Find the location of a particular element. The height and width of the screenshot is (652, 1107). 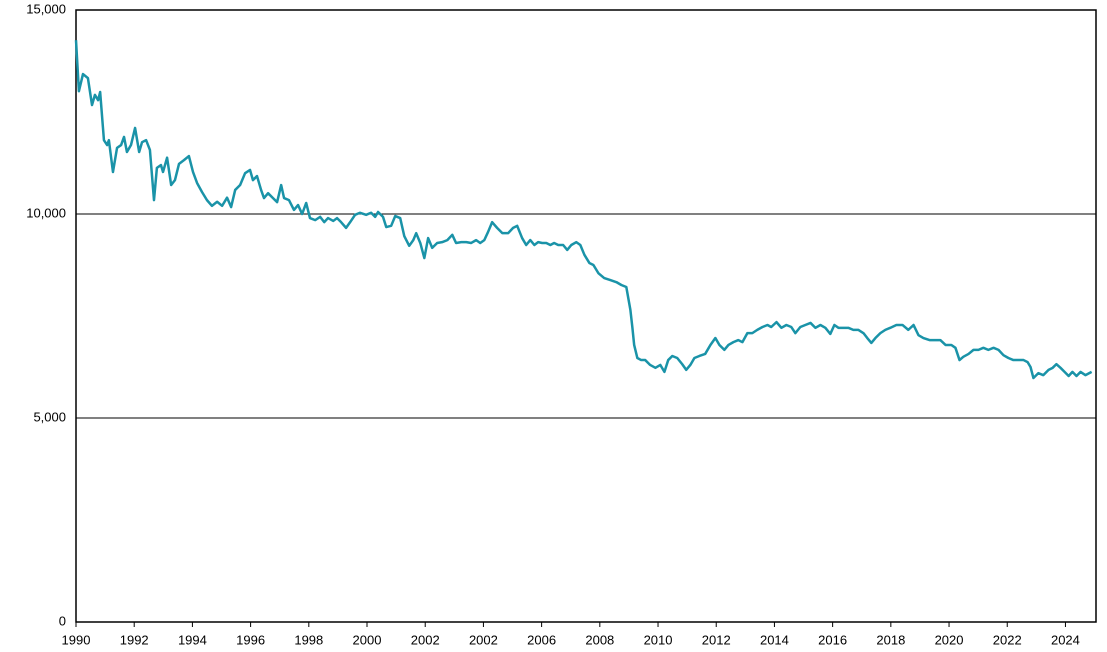

x-tick-label: 1994 is located at coordinates (192, 639).